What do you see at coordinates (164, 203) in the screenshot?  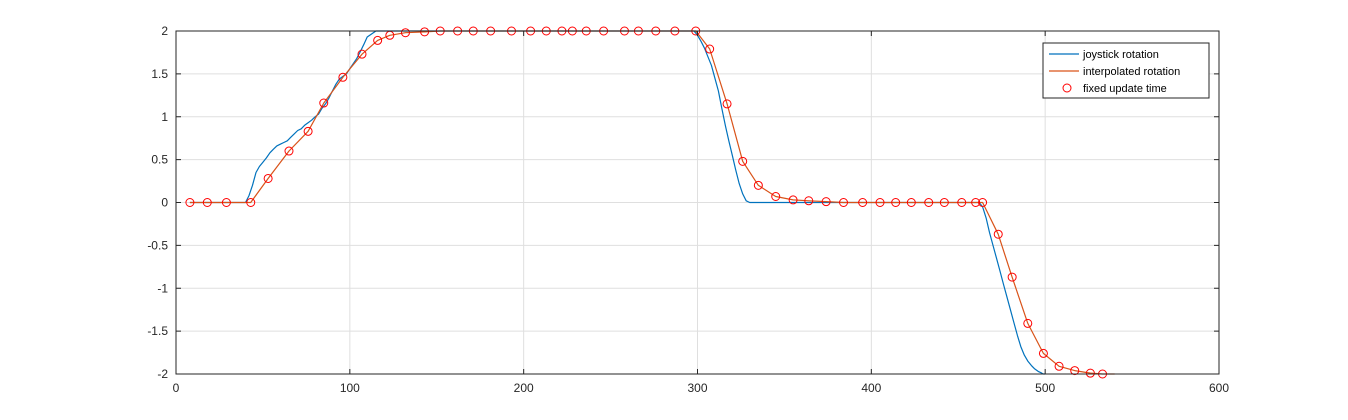 I see `y-tick-label: 0` at bounding box center [164, 203].